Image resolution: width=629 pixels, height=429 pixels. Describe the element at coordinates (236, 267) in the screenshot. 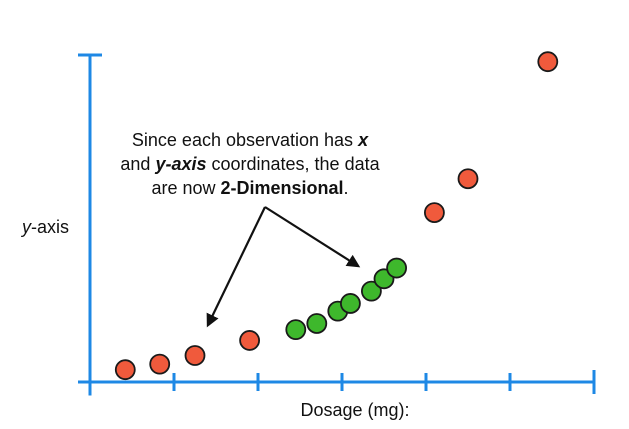

I see `arrow-to-red` at that location.